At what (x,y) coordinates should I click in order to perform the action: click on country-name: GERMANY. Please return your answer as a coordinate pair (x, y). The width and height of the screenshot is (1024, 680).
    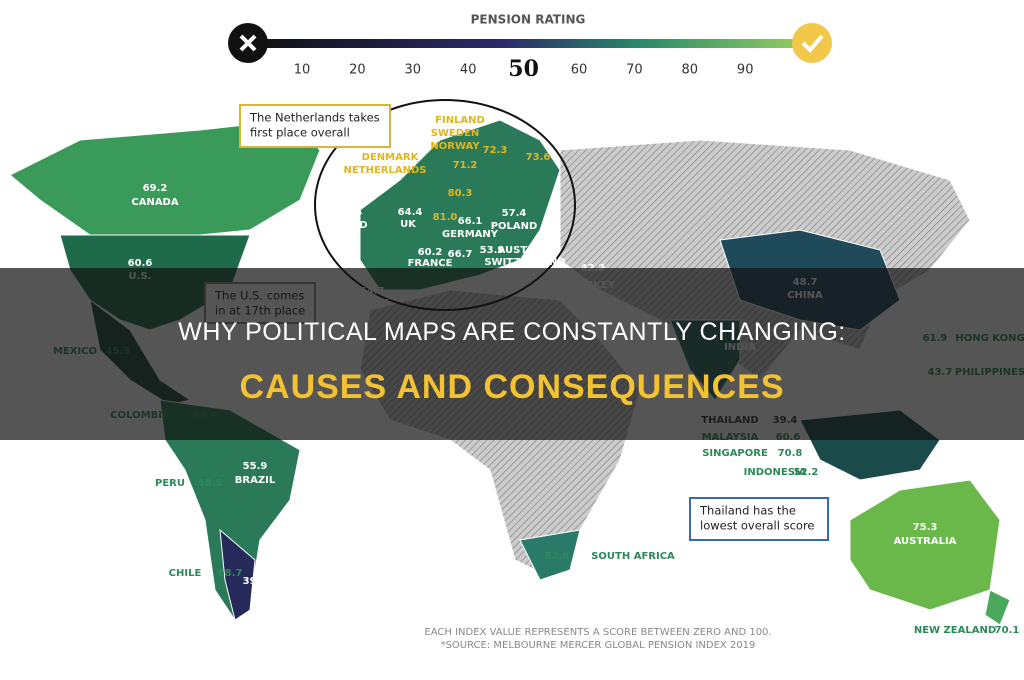
    Looking at the image, I should click on (470, 234).